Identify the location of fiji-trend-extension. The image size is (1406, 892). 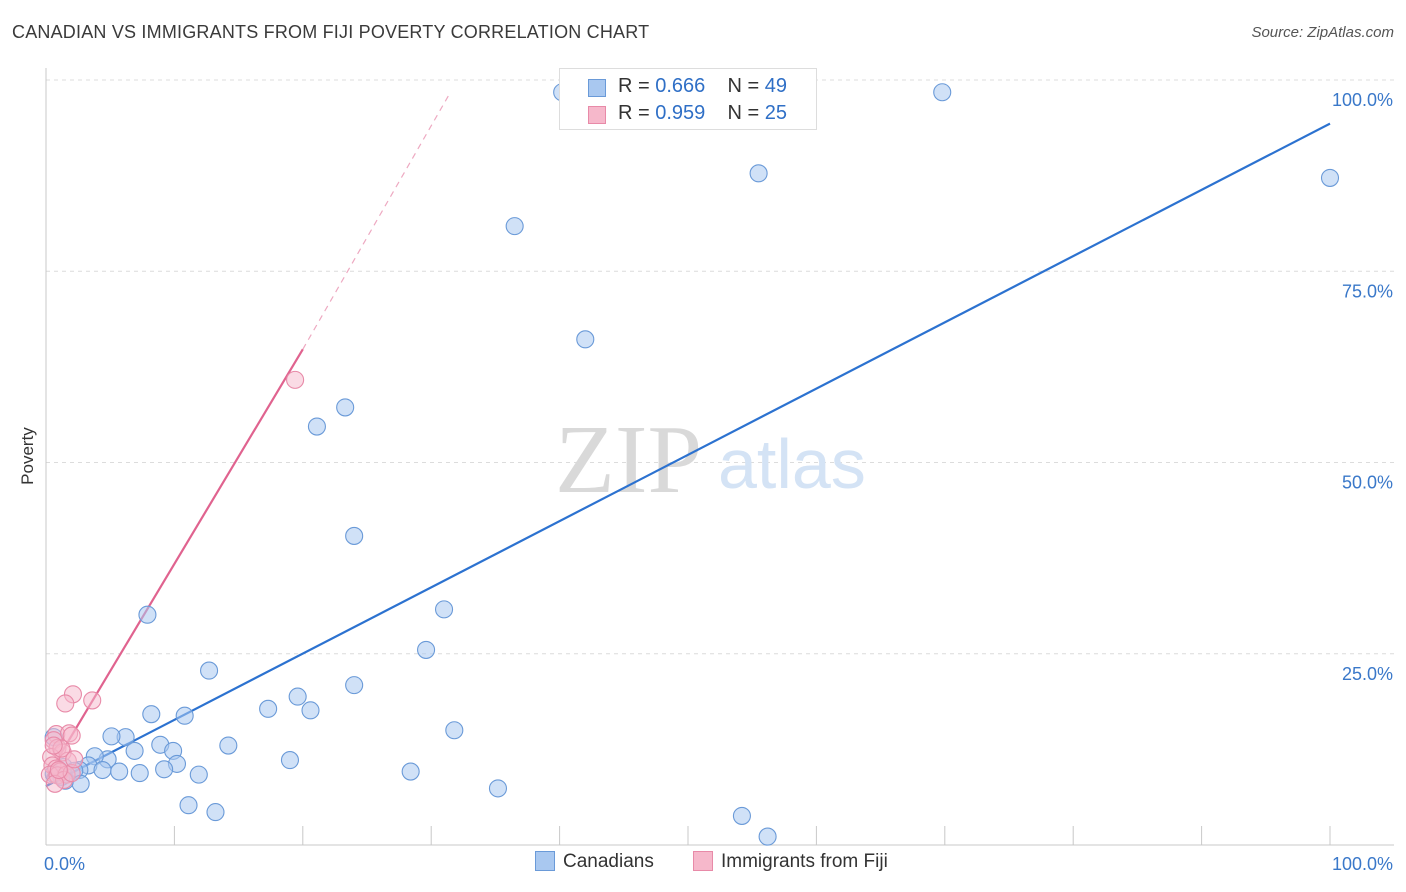
(376, 220).